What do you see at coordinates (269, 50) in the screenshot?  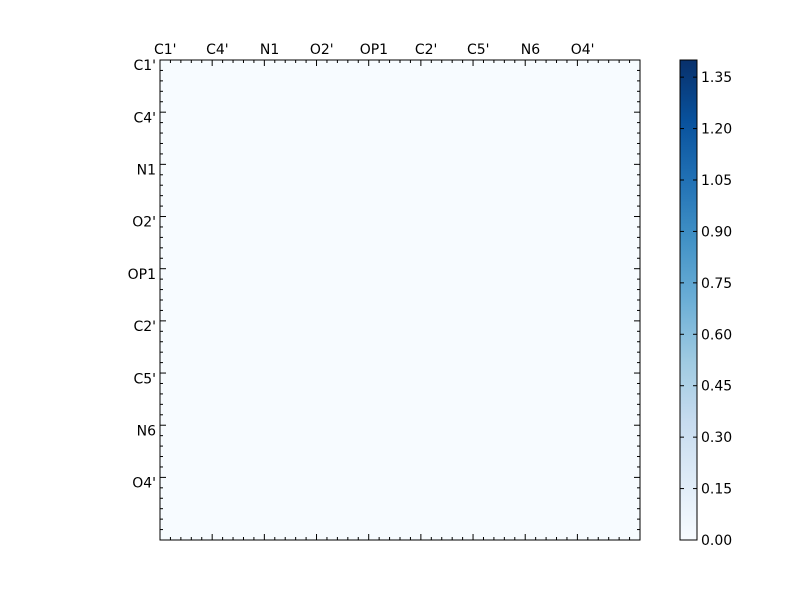 I see `x-tick-label: N1` at bounding box center [269, 50].